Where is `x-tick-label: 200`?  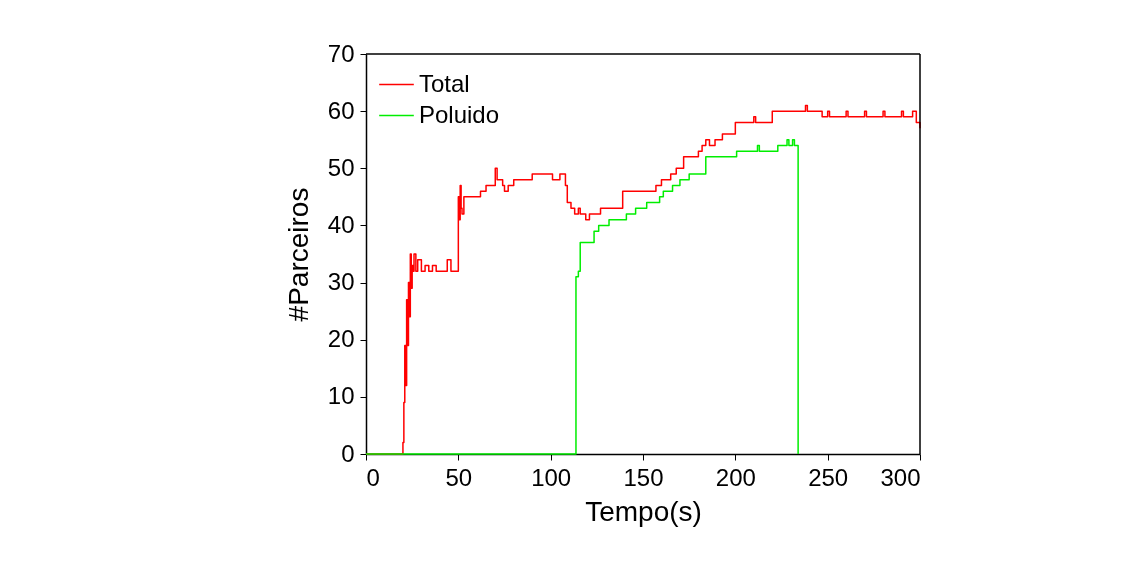 x-tick-label: 200 is located at coordinates (735, 477).